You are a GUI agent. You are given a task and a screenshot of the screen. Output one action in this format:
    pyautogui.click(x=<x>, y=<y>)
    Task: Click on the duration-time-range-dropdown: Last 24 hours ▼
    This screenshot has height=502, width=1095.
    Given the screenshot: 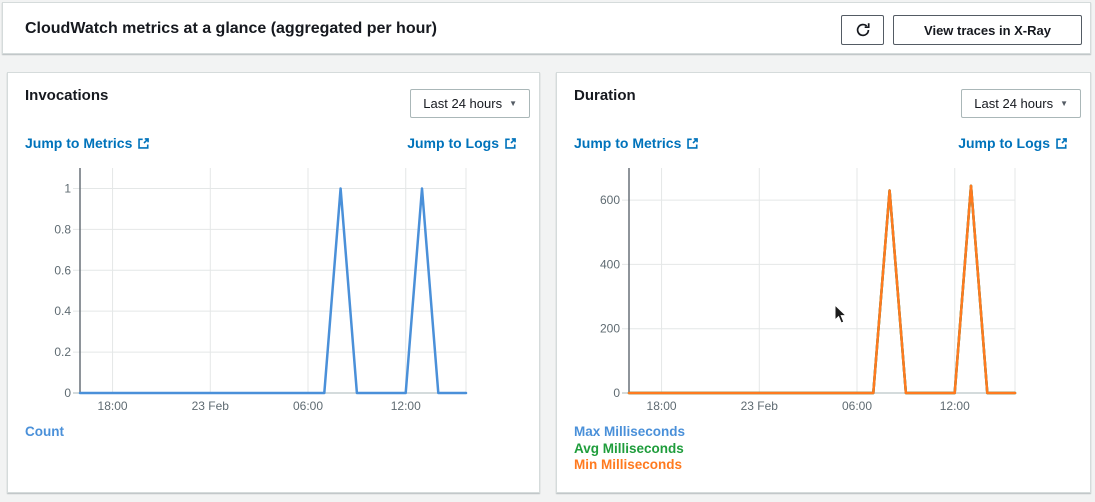 What is the action you would take?
    pyautogui.click(x=1021, y=103)
    